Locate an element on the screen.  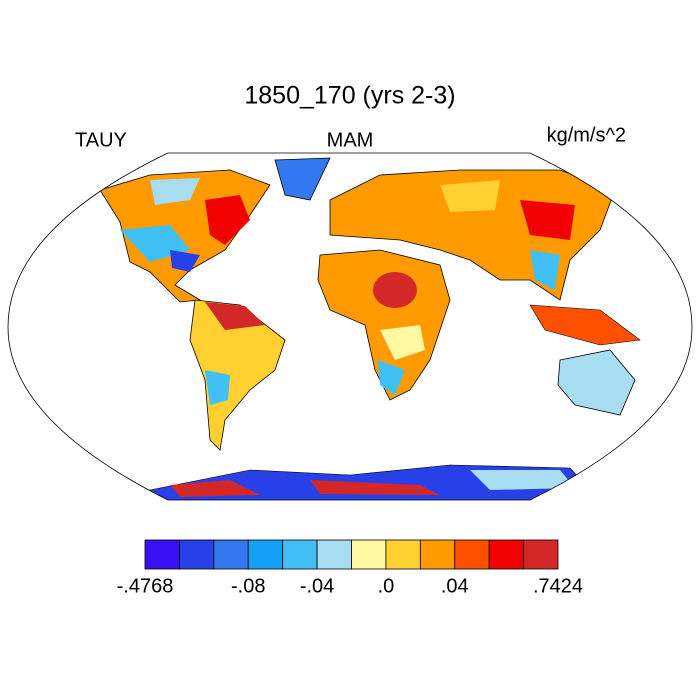
indonesia is located at coordinates (585, 325).